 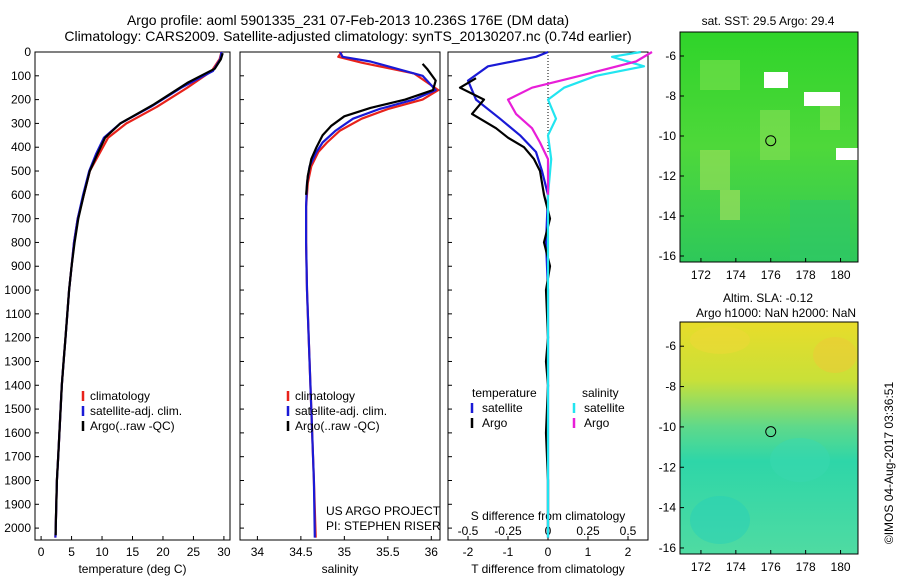 I want to click on sla-map-texture, so click(x=773, y=435).